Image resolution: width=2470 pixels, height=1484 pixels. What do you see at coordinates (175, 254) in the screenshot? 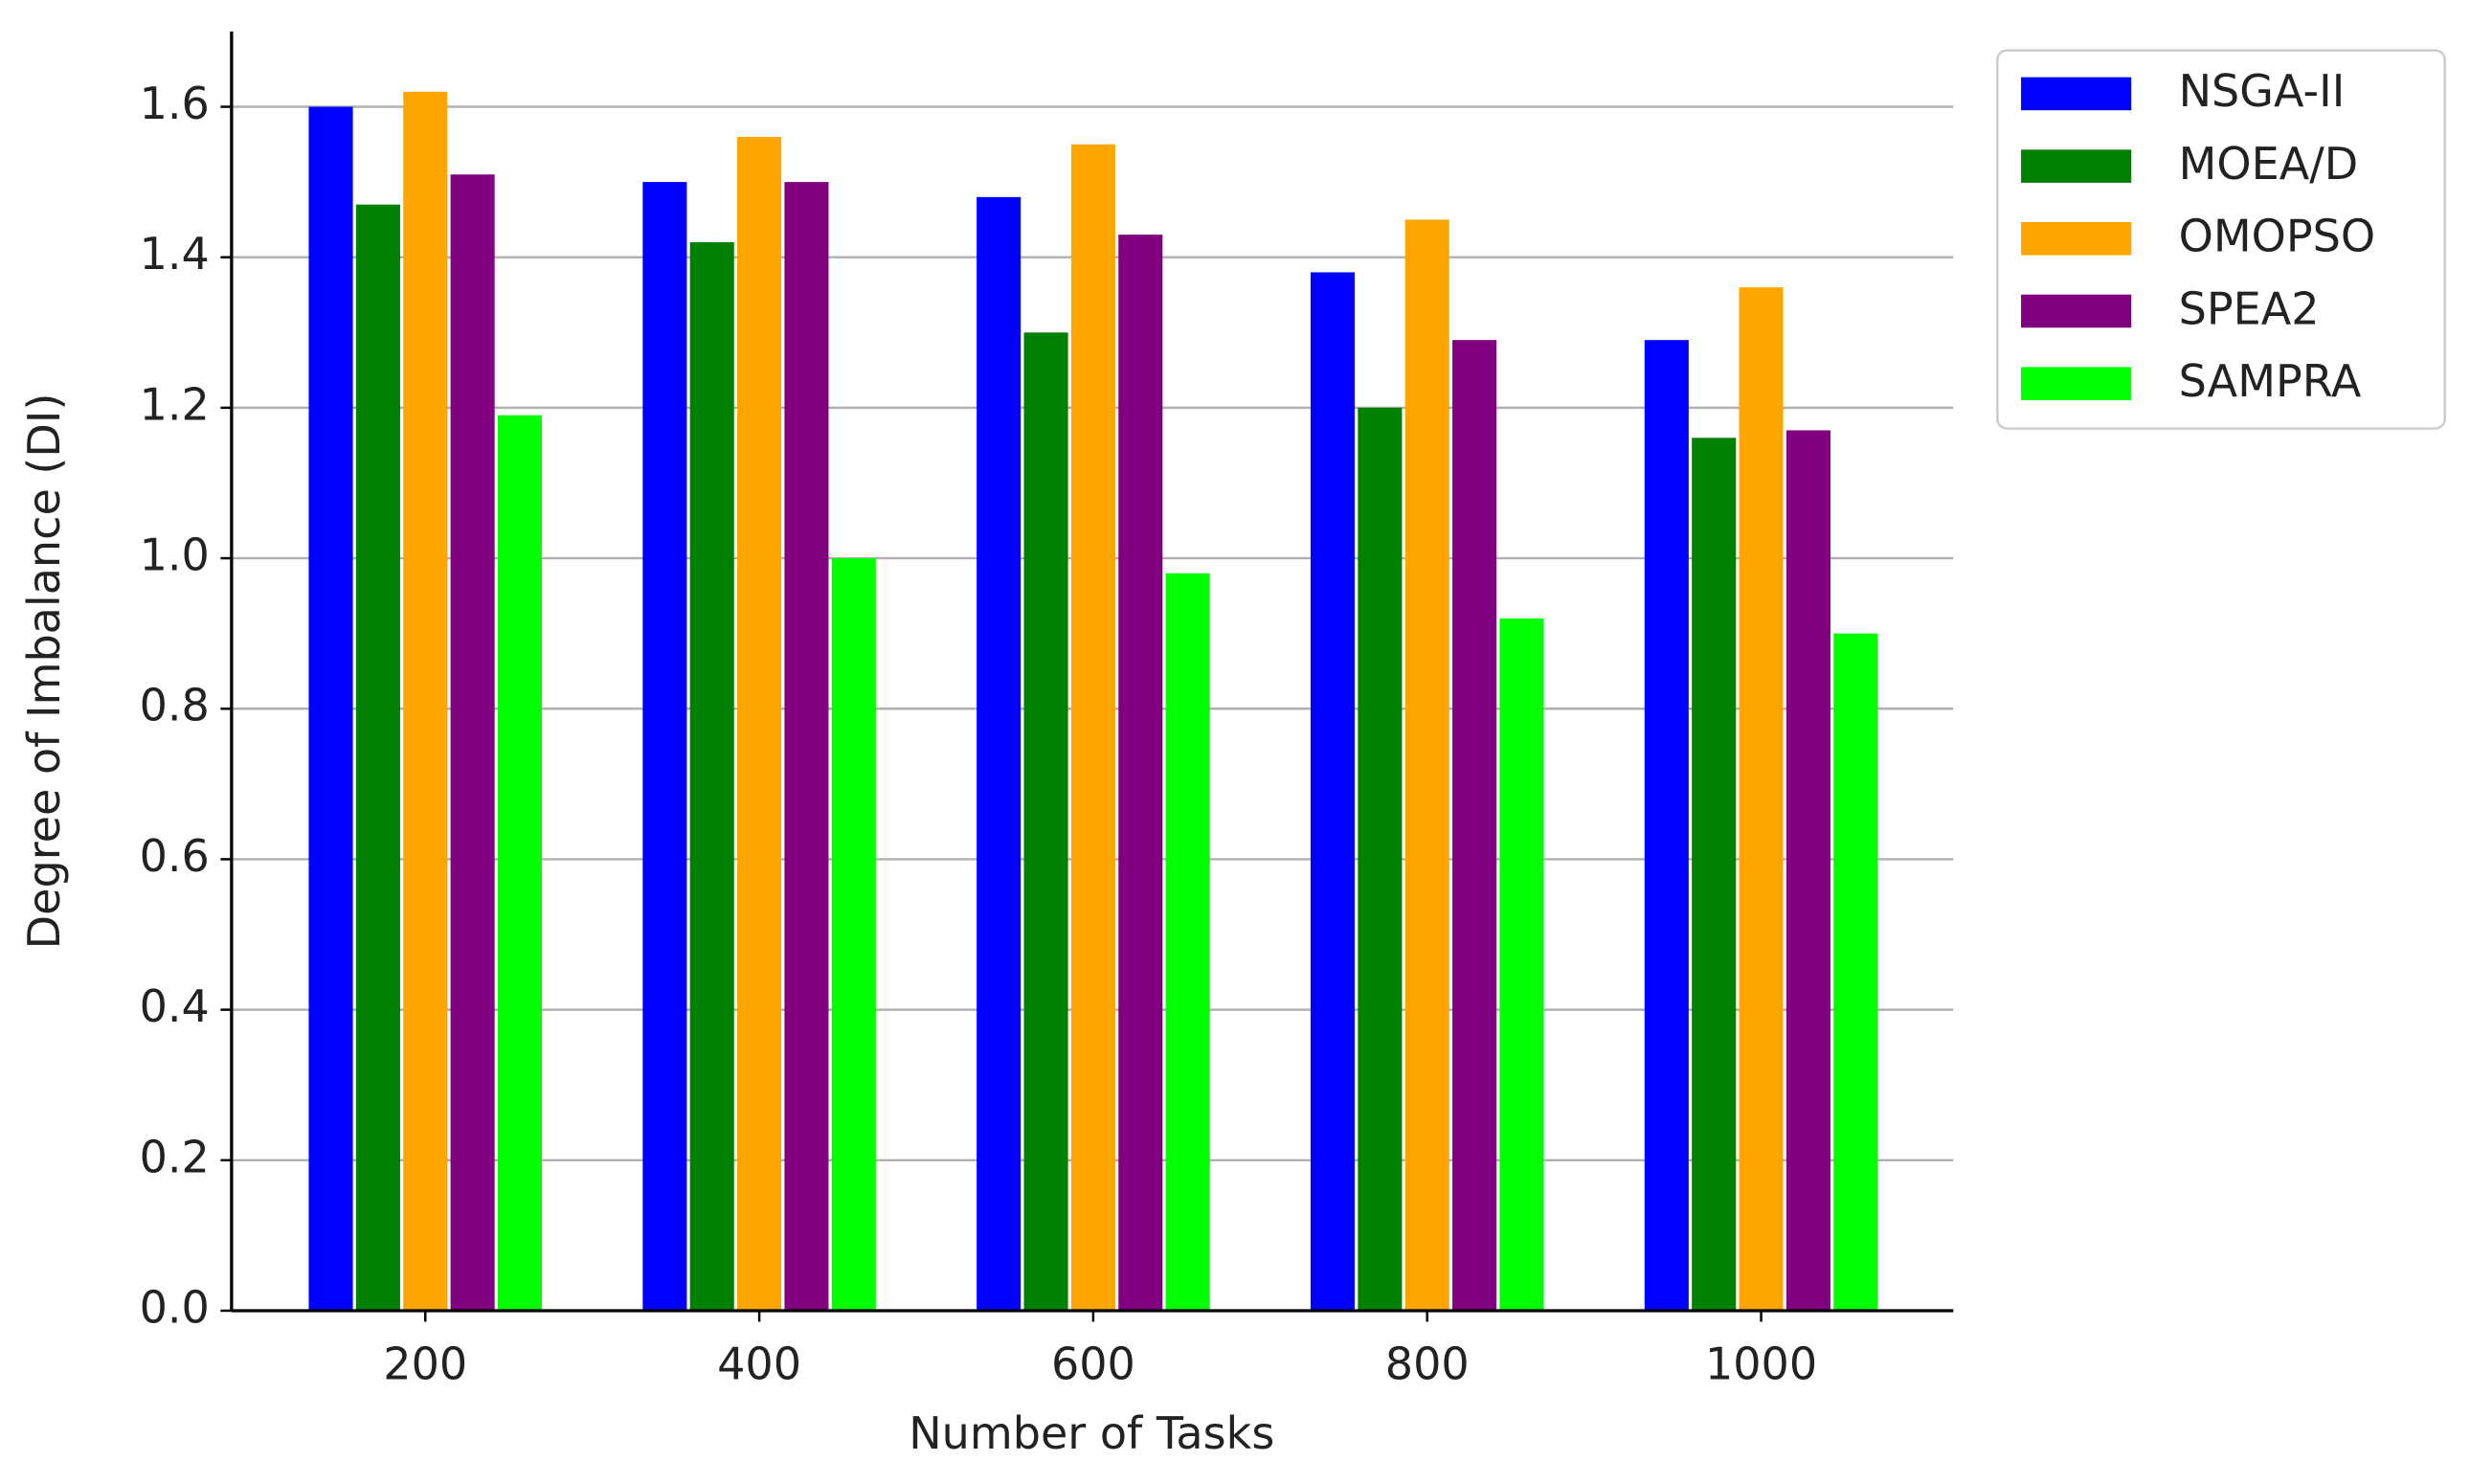
I see `y-tick-label: 1.4` at bounding box center [175, 254].